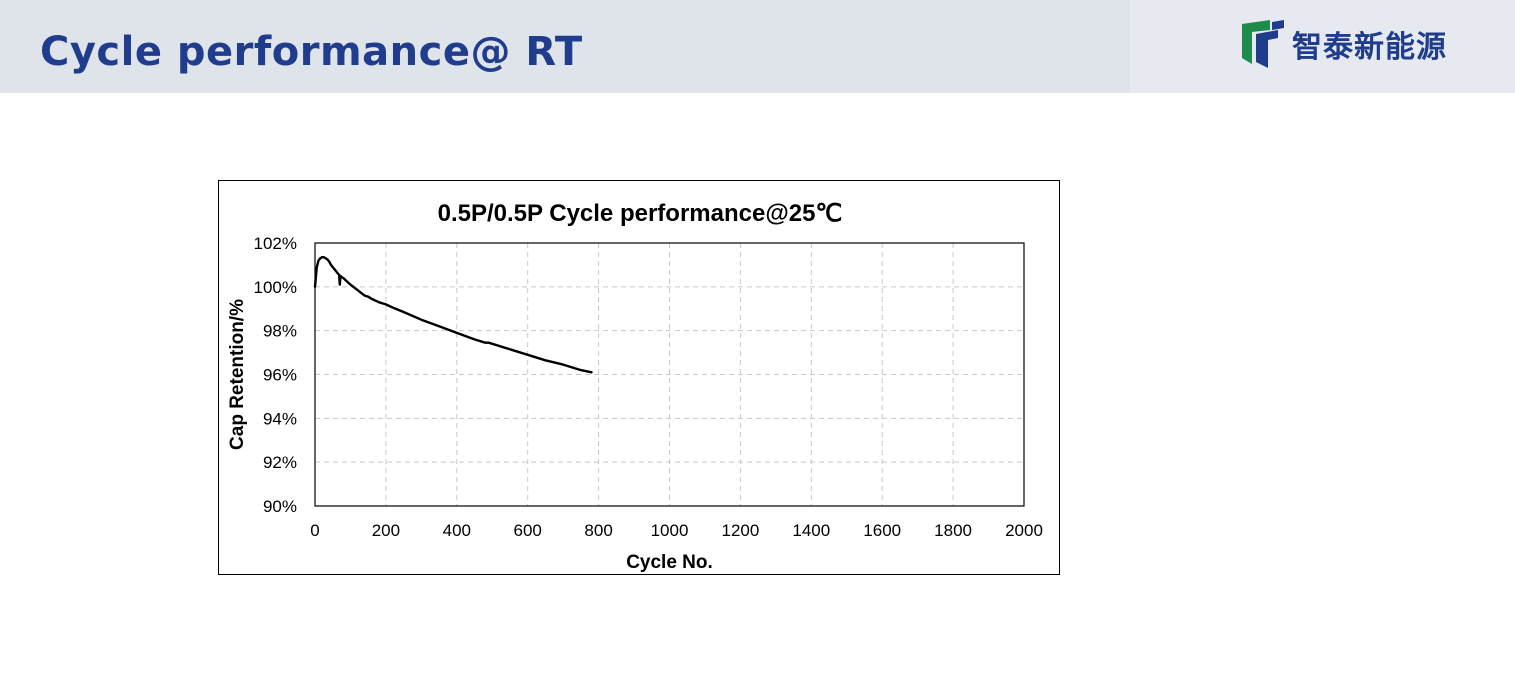 This screenshot has width=1515, height=698. I want to click on y-tick-label: 100%, so click(275, 287).